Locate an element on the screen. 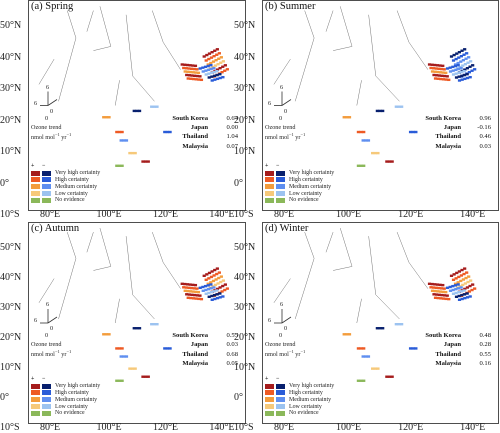  ozone-arrow-key is located at coordinates (283, 98).